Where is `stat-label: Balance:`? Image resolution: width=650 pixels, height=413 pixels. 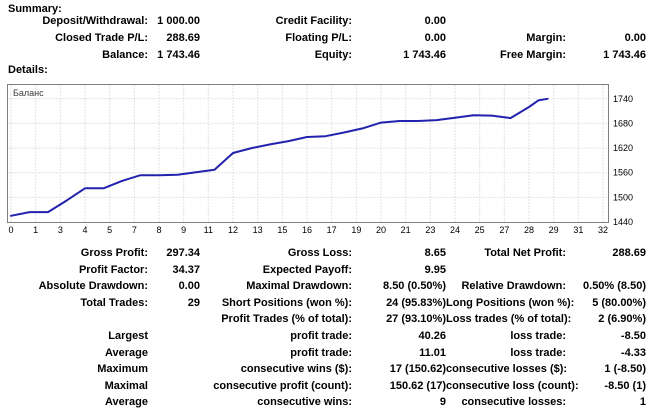 stat-label: Balance: is located at coordinates (125, 55).